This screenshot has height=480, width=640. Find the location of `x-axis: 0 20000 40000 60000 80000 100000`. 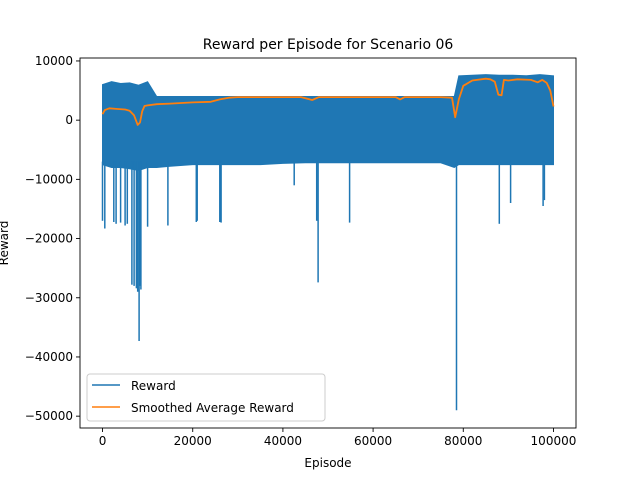

x-axis: 0 20000 40000 60000 80000 100000 is located at coordinates (338, 438).